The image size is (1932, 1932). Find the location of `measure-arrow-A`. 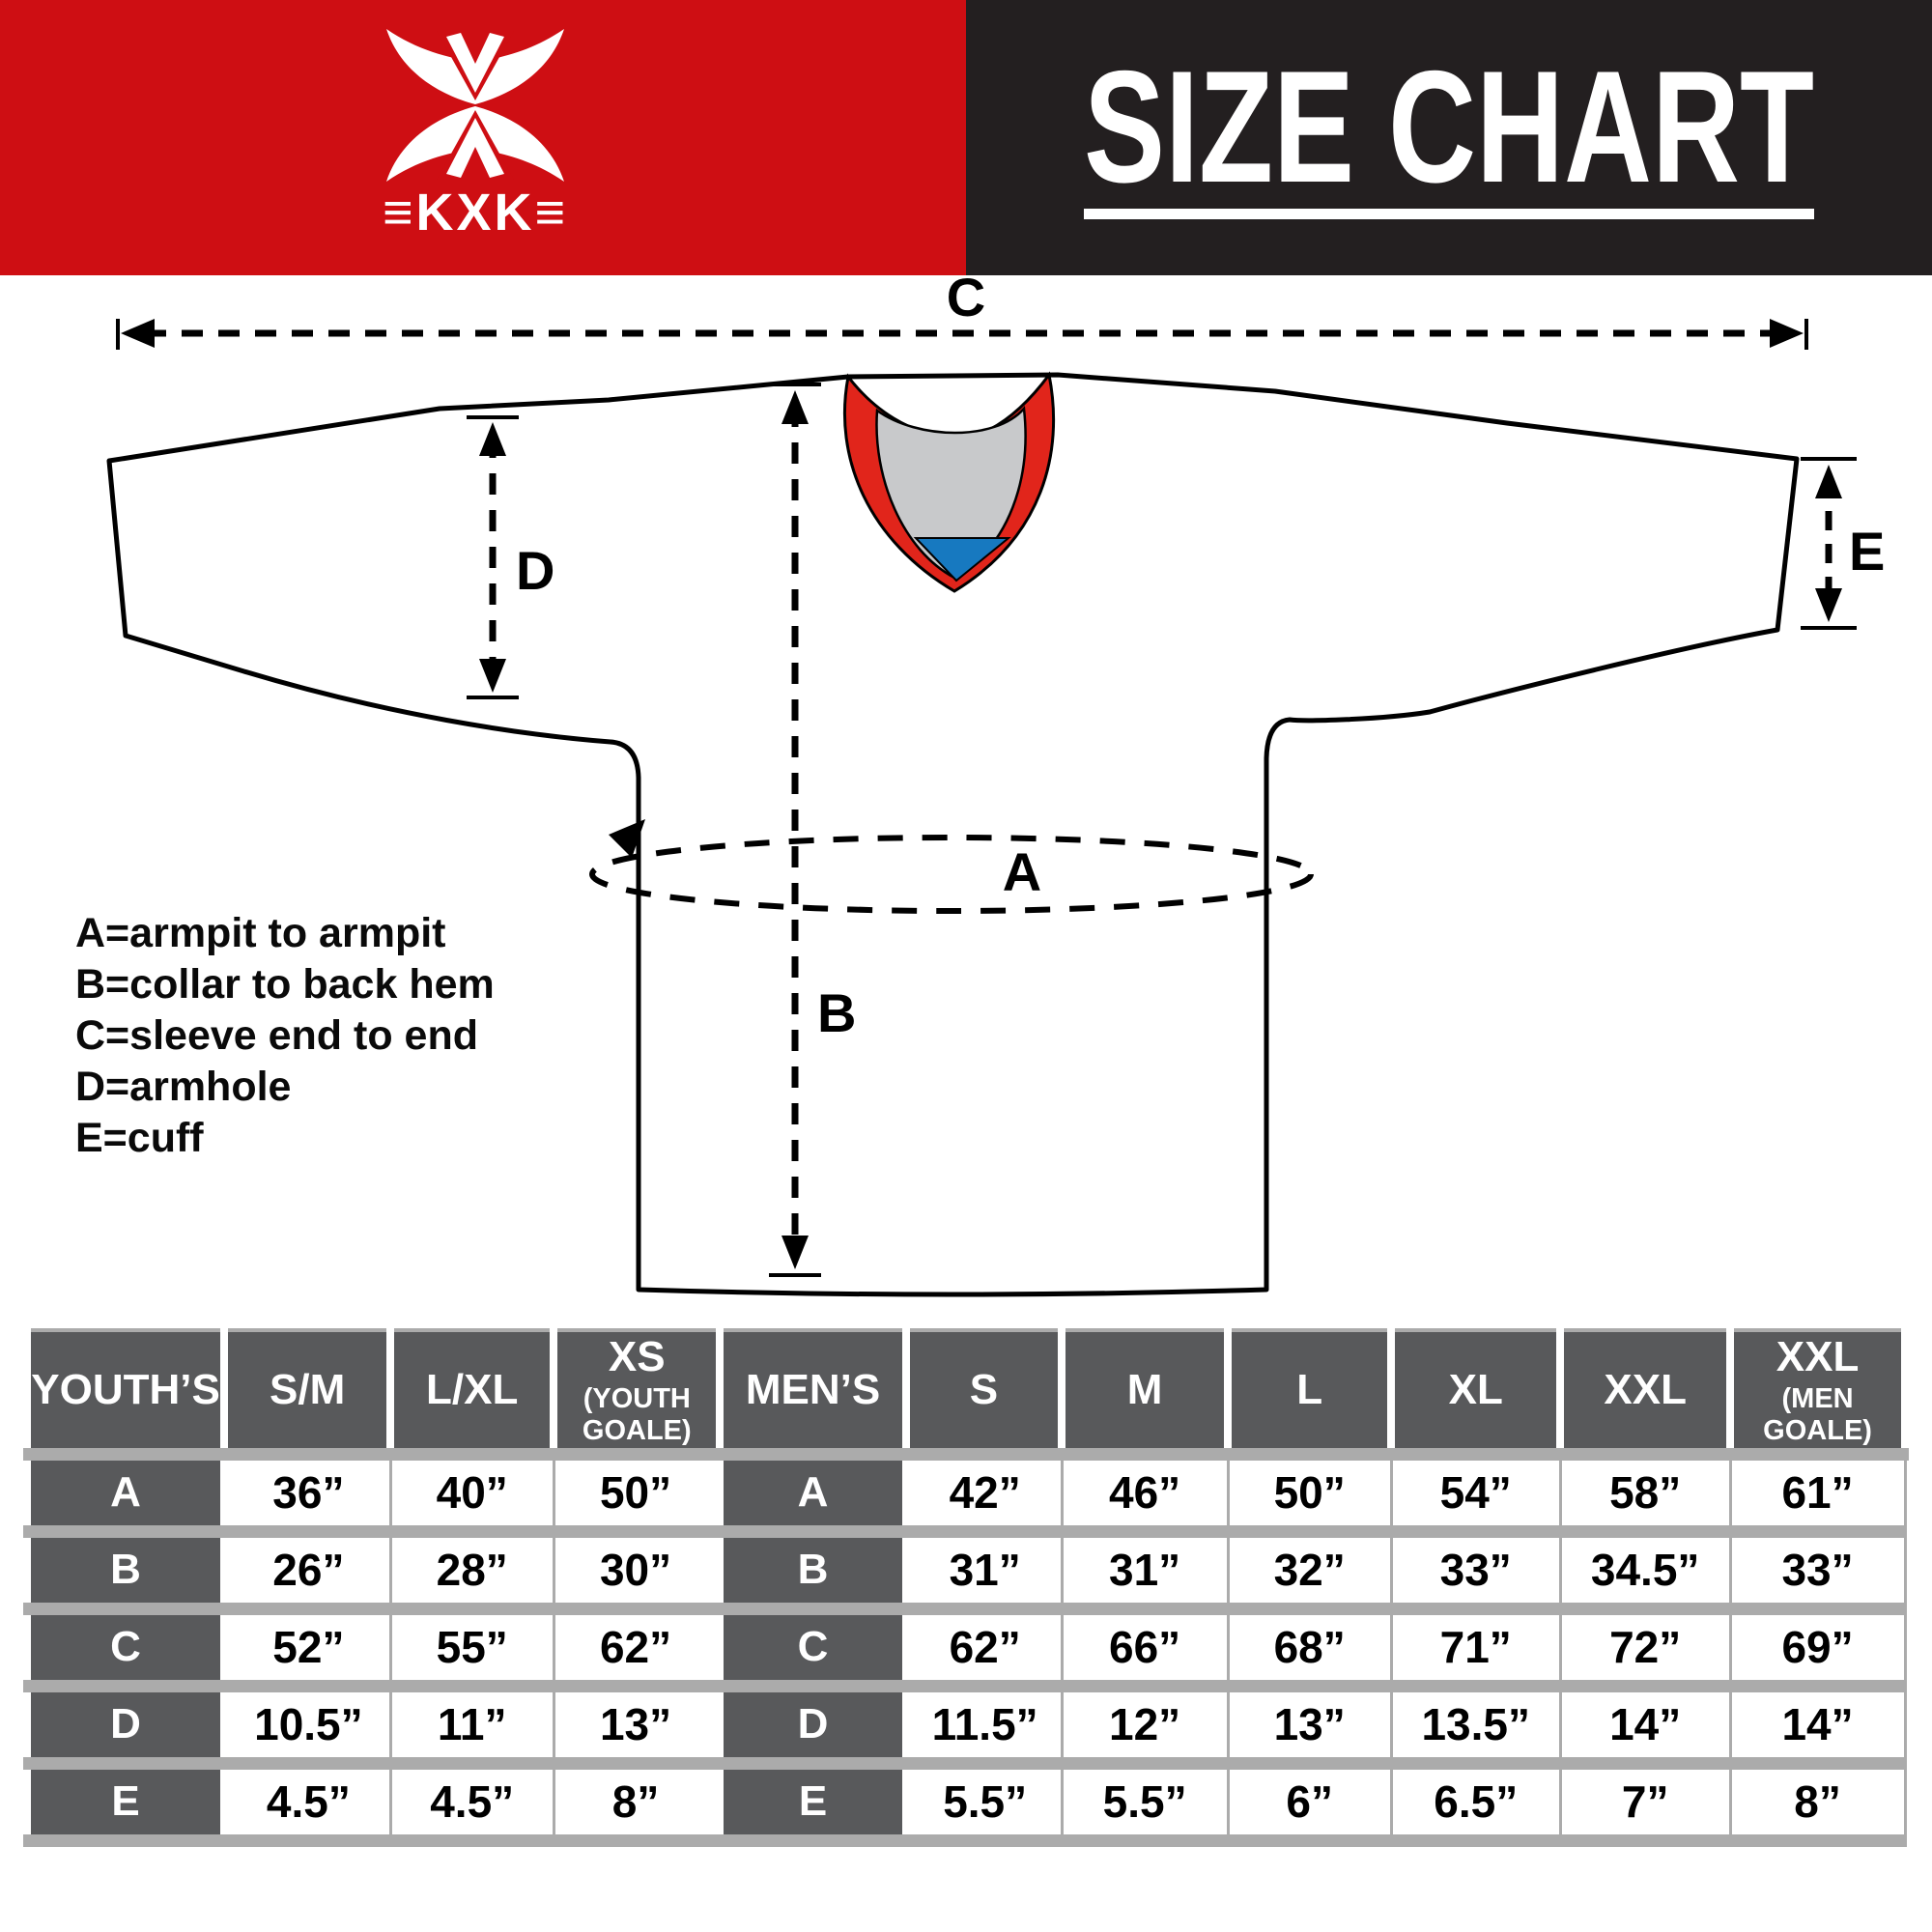

measure-arrow-A is located at coordinates (951, 866).